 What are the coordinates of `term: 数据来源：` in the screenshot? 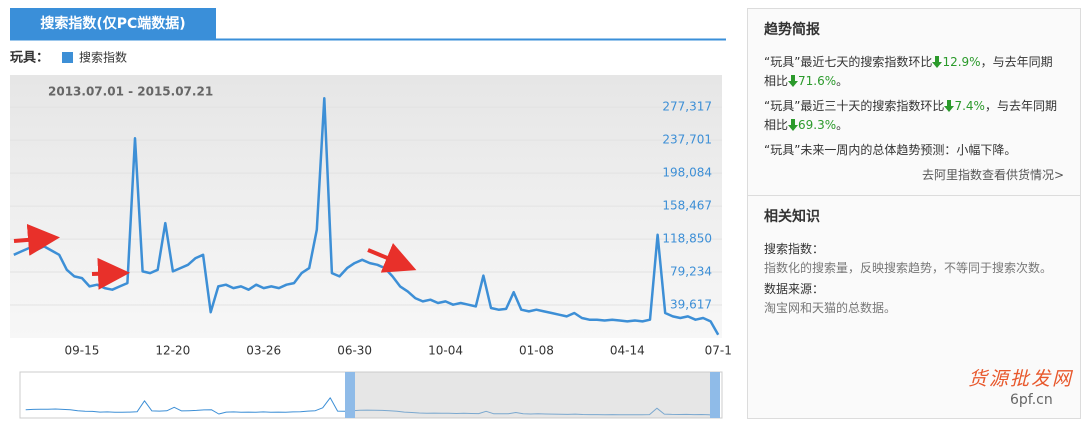 It's located at (794, 289).